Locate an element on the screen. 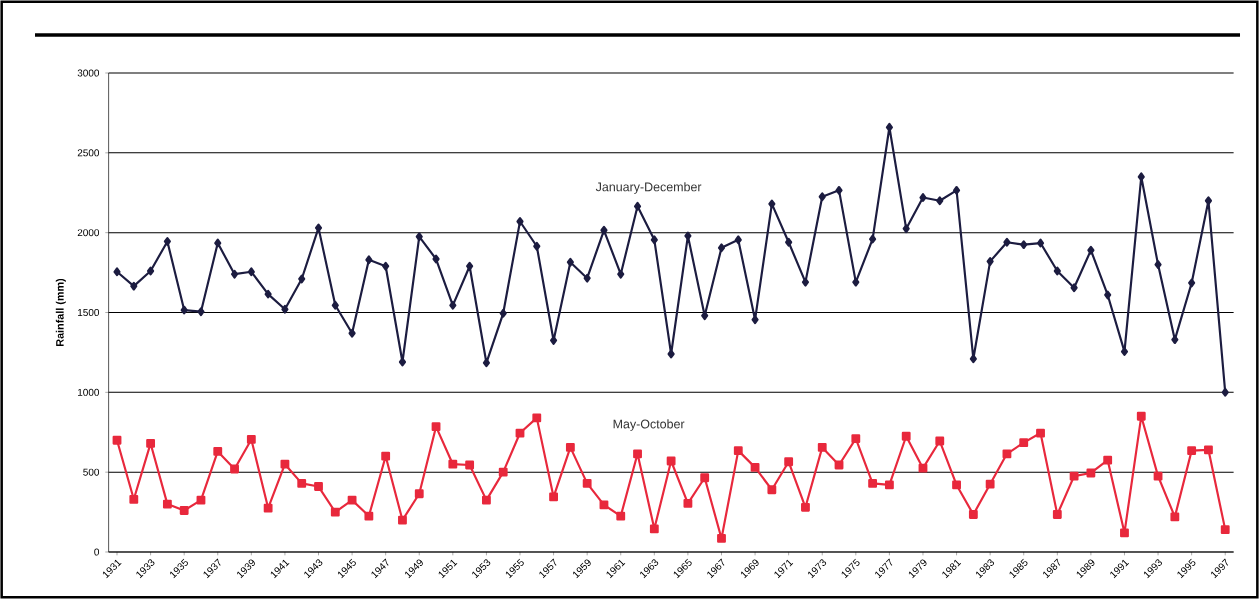 The height and width of the screenshot is (599, 1259). y-tick-label: 0 is located at coordinates (97, 552).